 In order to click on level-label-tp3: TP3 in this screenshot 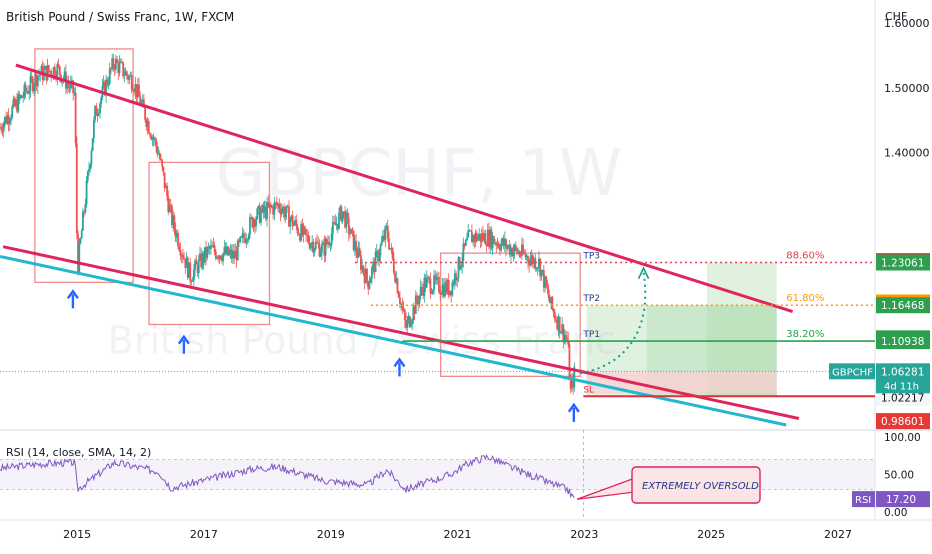, I will do `click(591, 256)`.